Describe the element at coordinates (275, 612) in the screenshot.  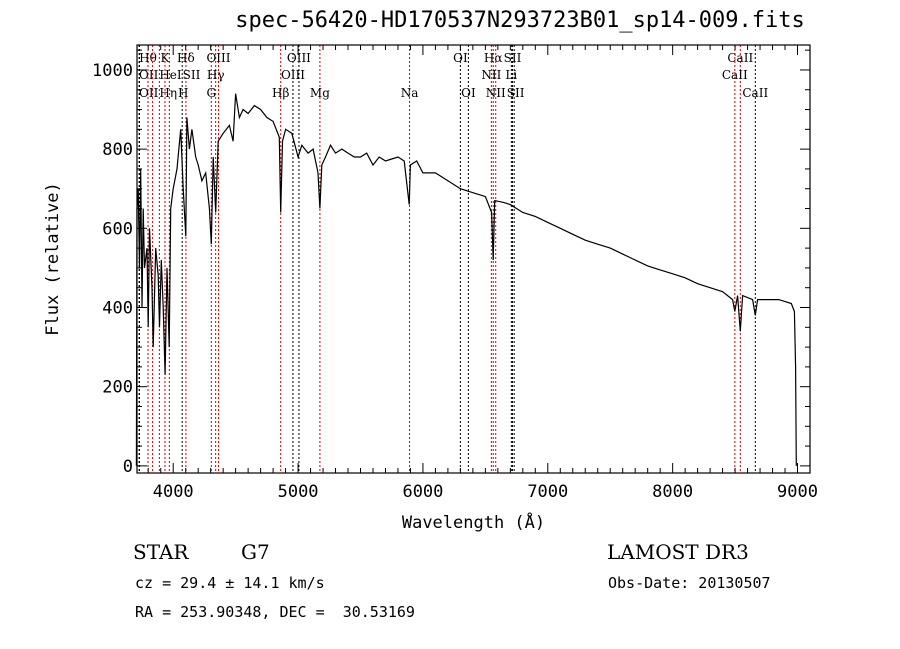
I see `coordinates-text: RA = 253.90348, DEC = 30.53169` at that location.